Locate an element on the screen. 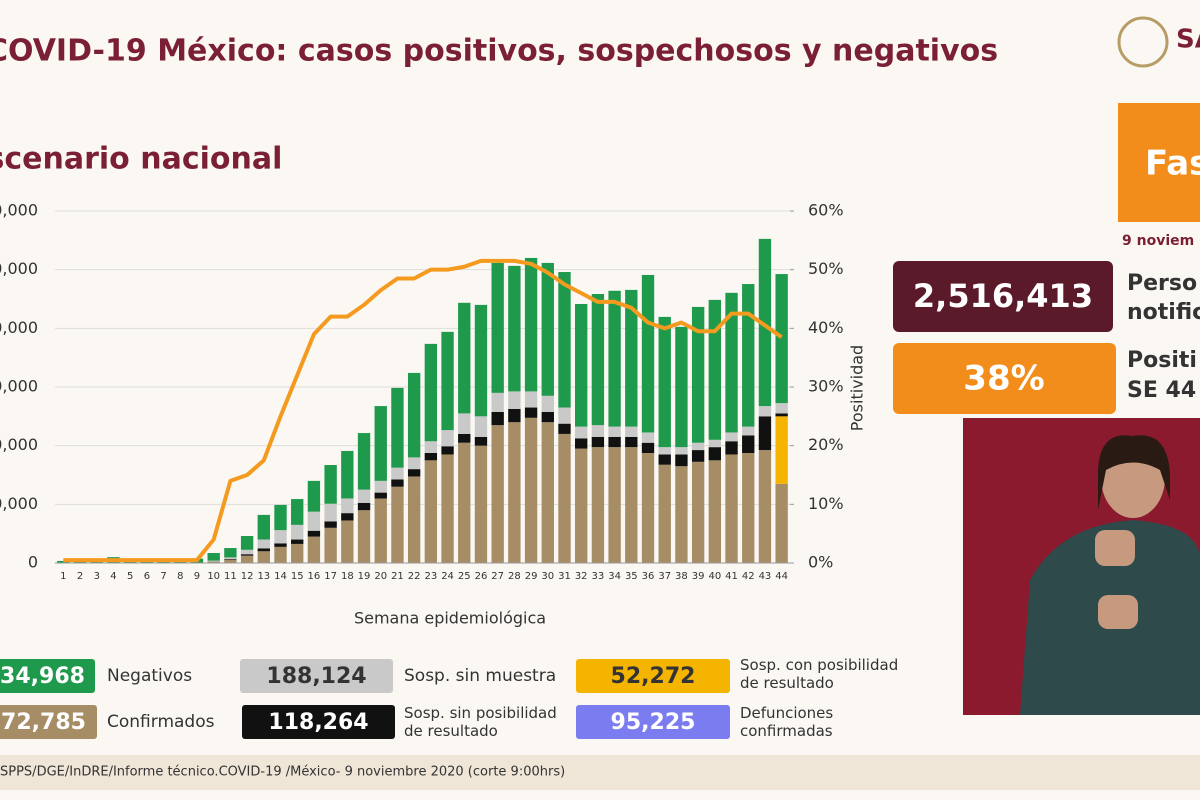 The image size is (1200, 800). x-tick-label: 31 is located at coordinates (564, 576).